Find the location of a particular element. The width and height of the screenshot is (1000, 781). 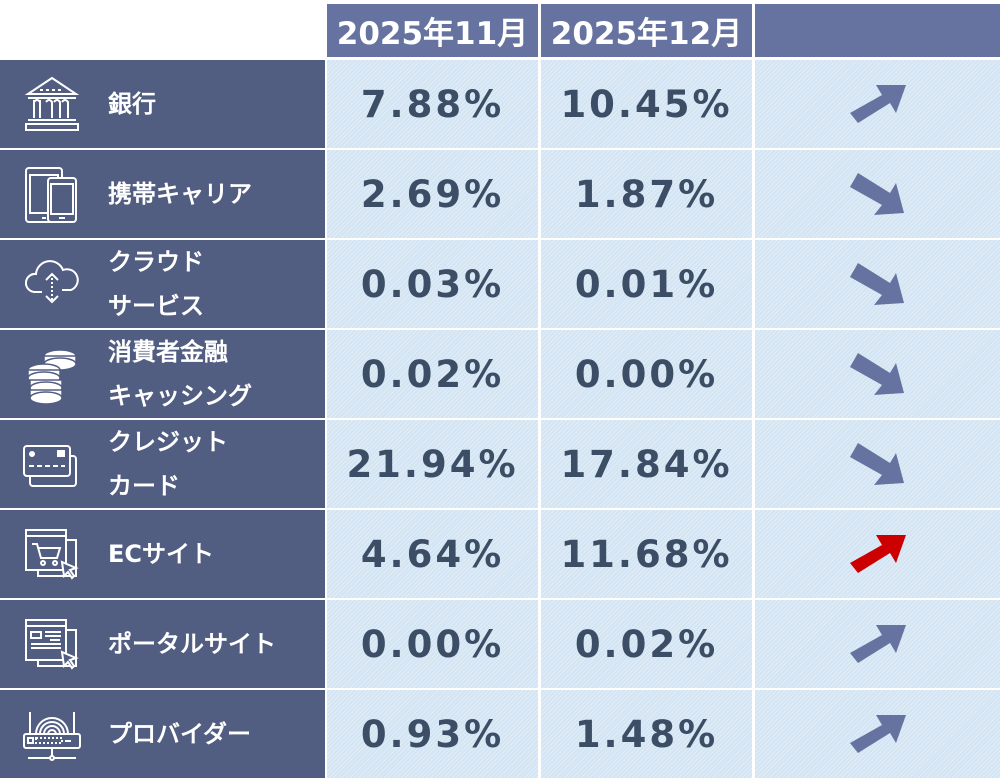

category-label-cell: ECサイト is located at coordinates (162, 554).